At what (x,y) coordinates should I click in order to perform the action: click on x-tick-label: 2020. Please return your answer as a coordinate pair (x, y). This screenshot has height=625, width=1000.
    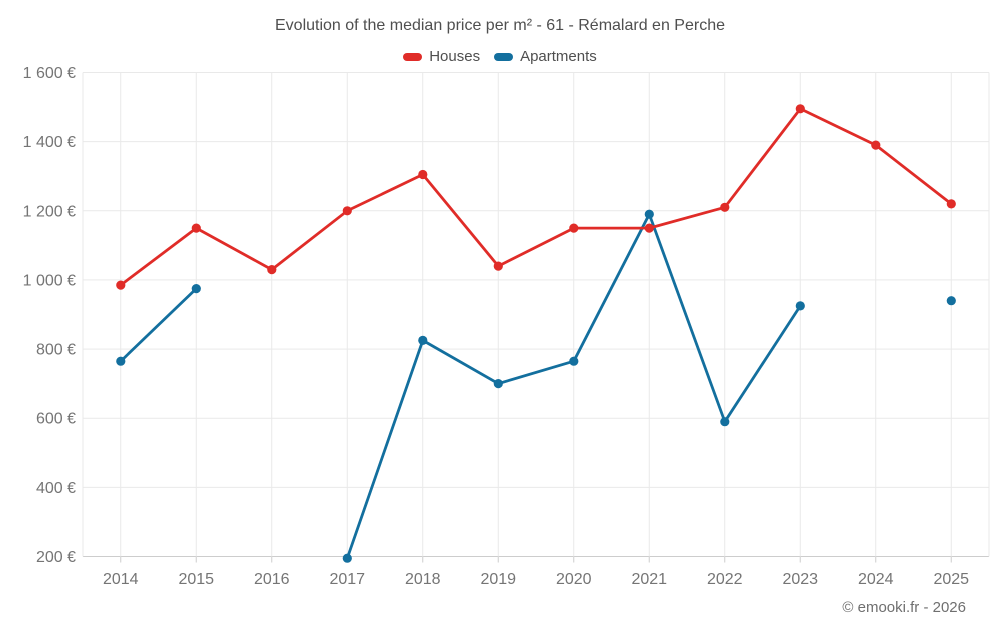
    Looking at the image, I should click on (574, 579).